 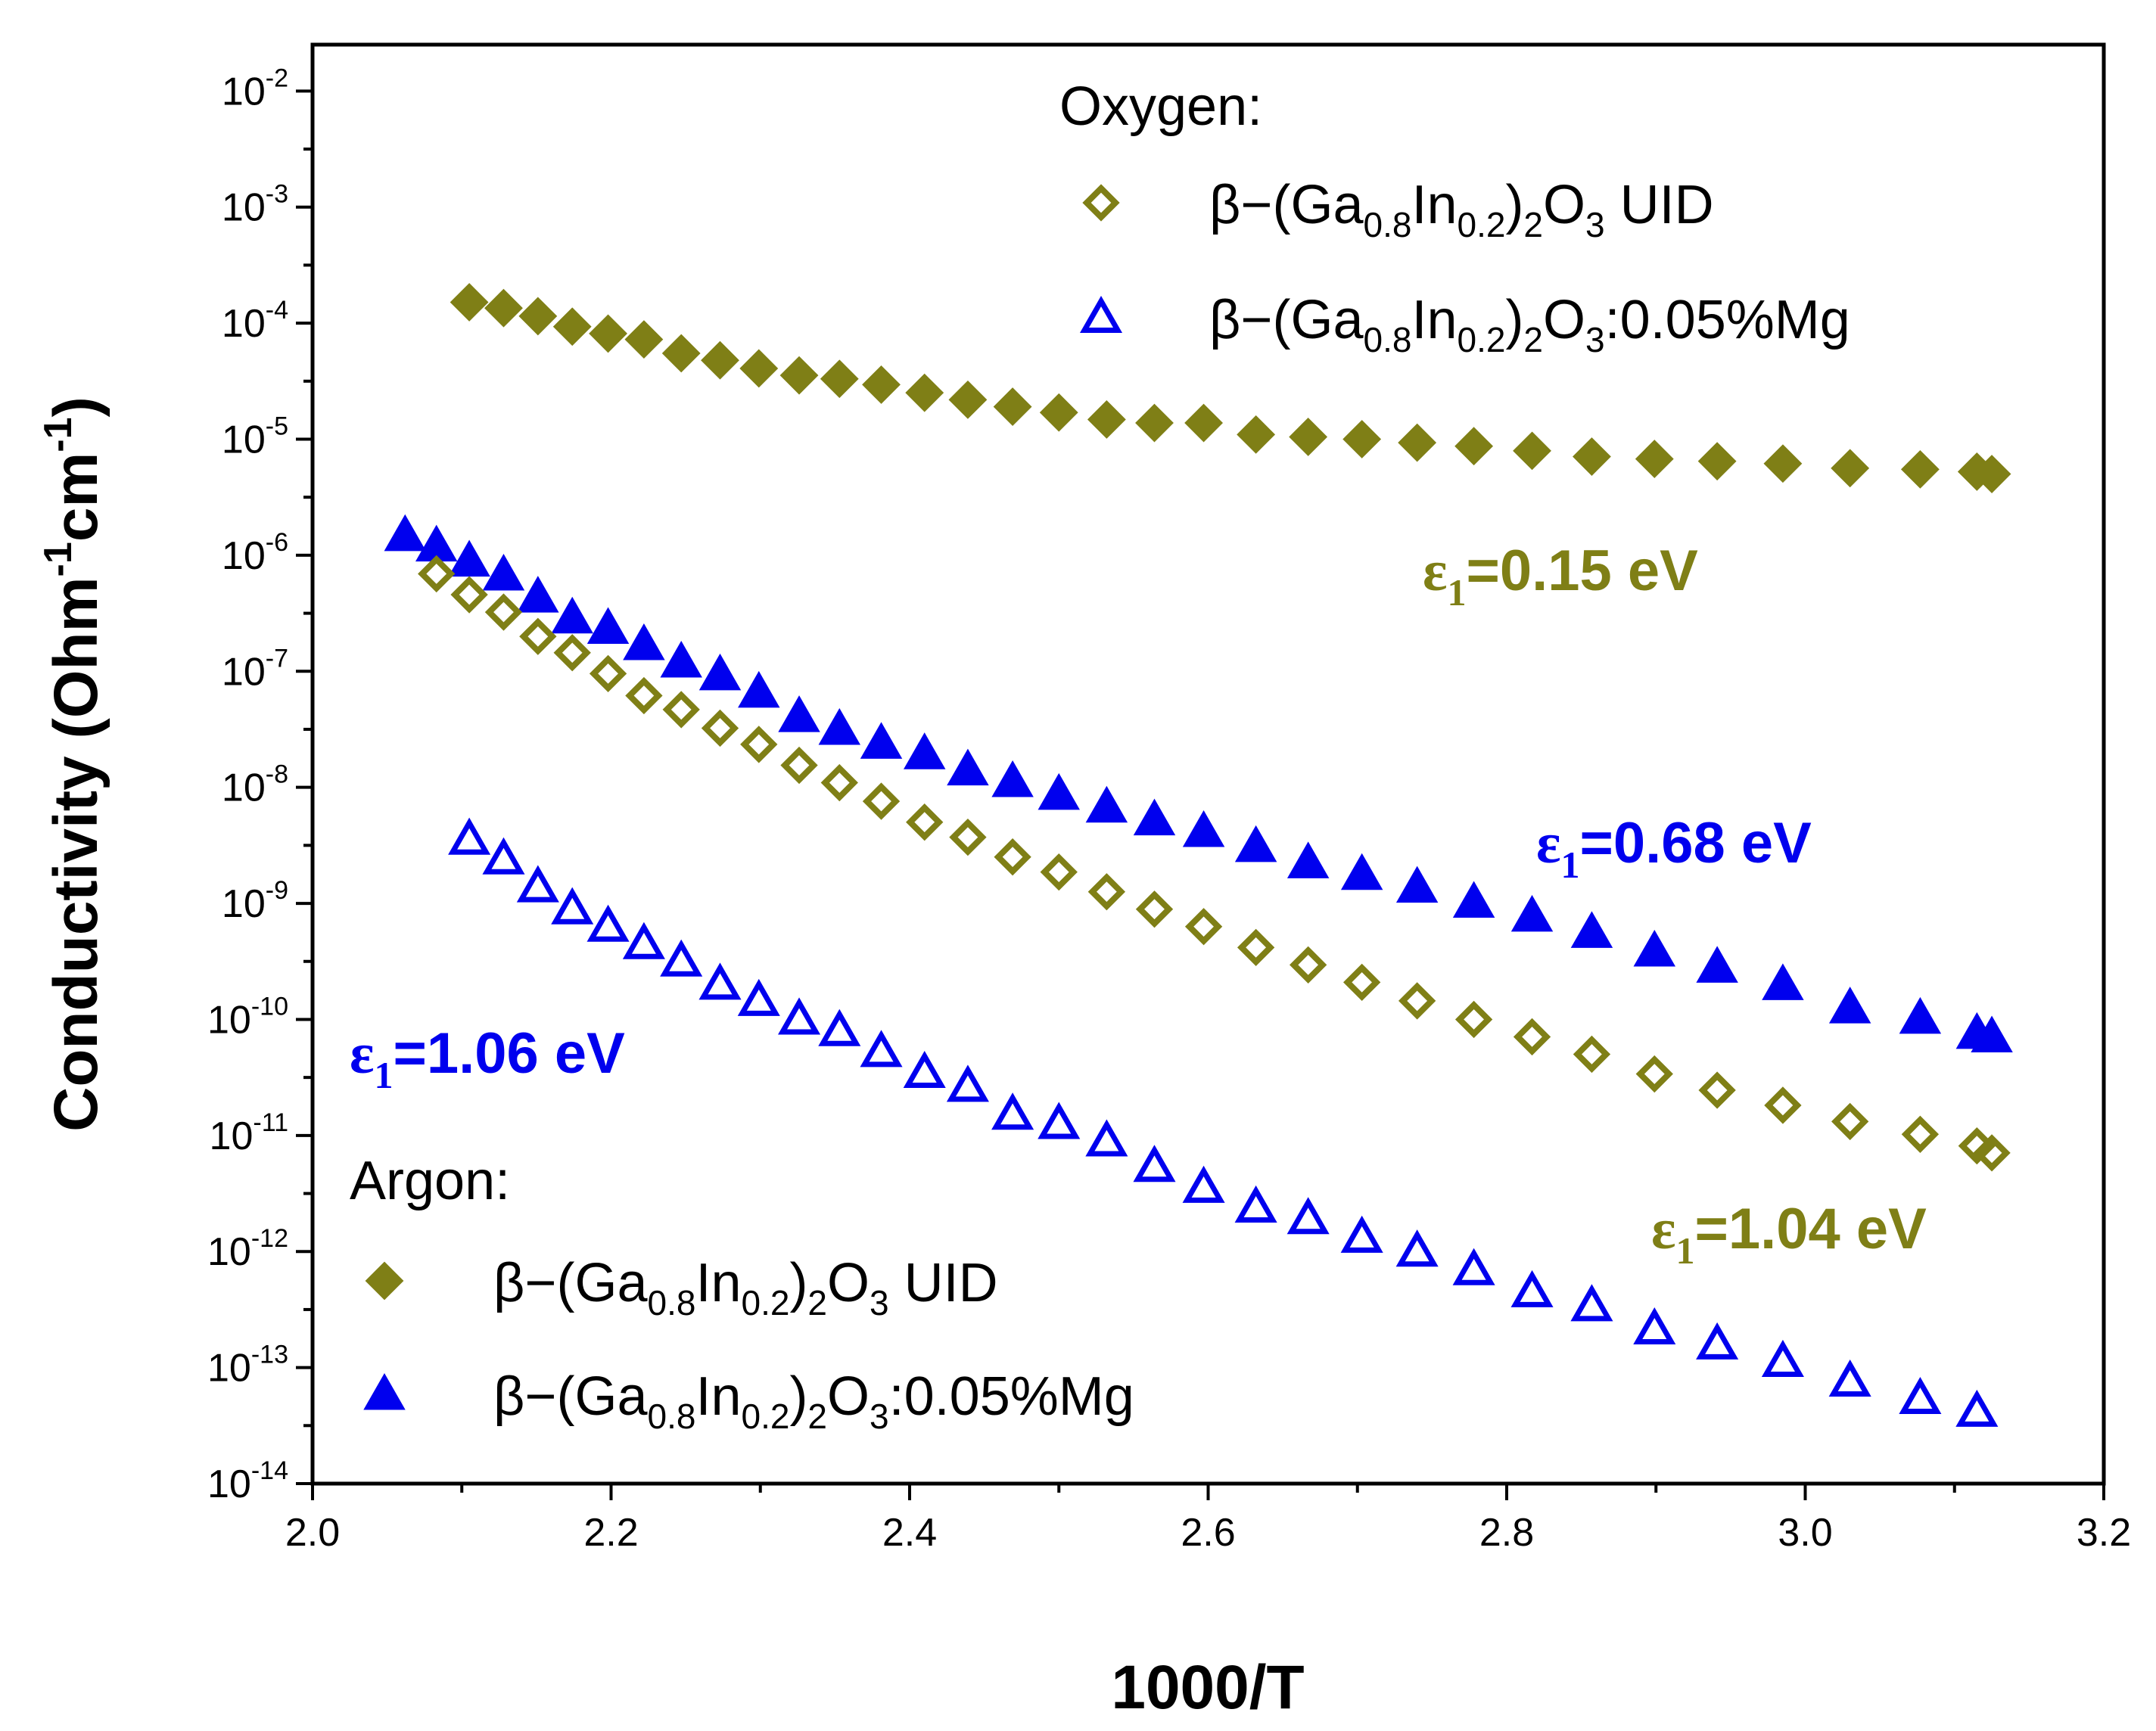 I want to click on anno-068: ε1=0.68 eV, so click(x=1674, y=848).